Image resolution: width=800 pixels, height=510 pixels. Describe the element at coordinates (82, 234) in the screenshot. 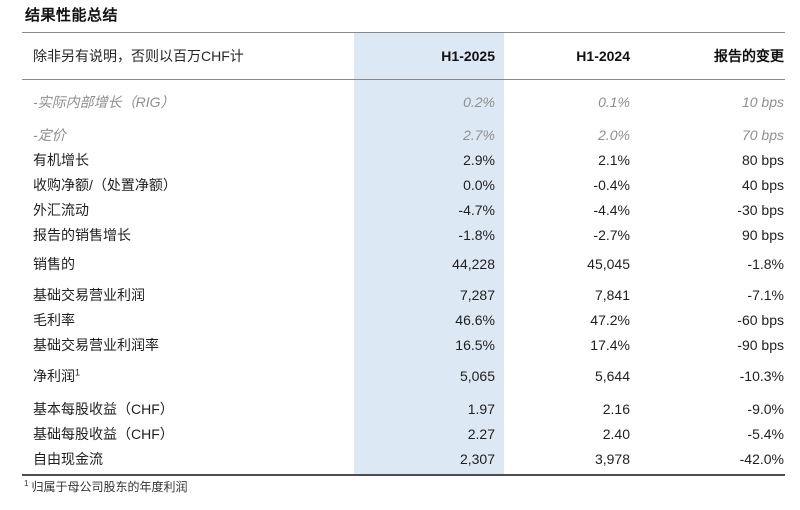

I see `row-label: 报告的销售增长` at that location.